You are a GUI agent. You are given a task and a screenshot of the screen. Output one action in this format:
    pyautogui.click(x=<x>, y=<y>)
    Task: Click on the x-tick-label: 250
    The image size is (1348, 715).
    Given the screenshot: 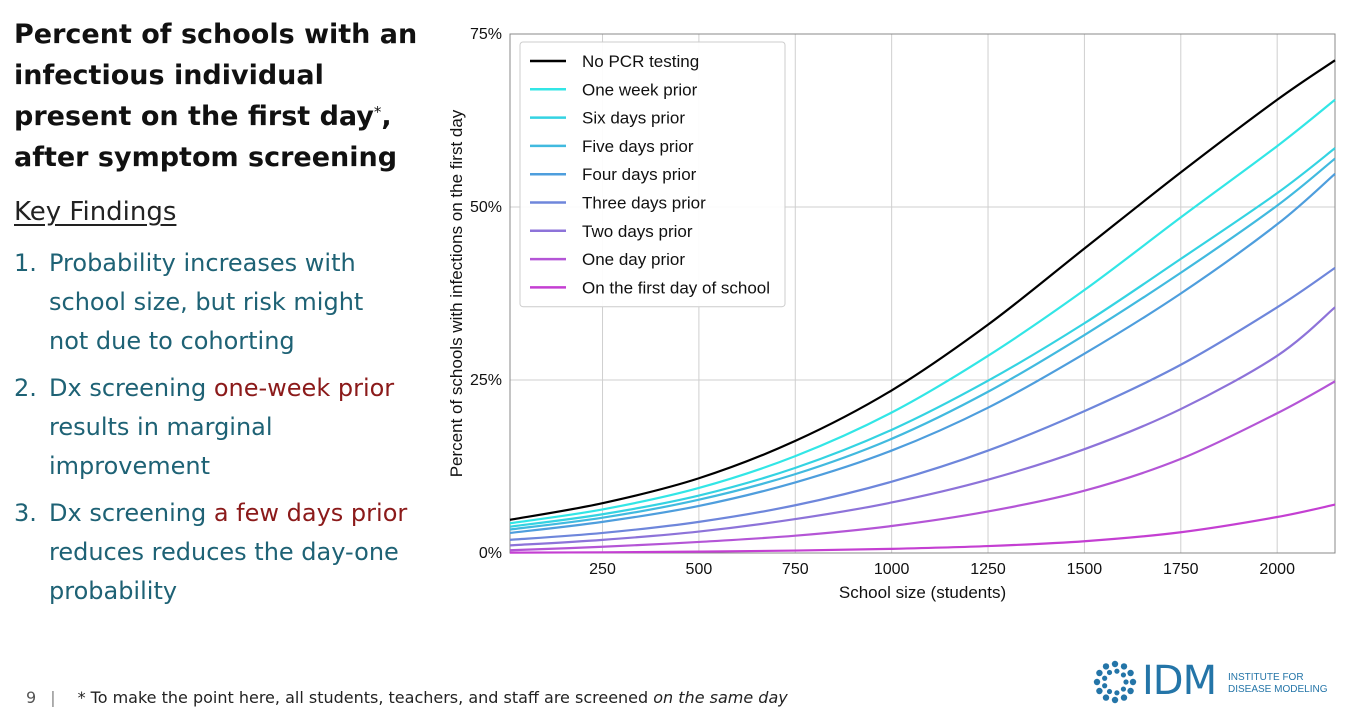 What is the action you would take?
    pyautogui.click(x=602, y=569)
    